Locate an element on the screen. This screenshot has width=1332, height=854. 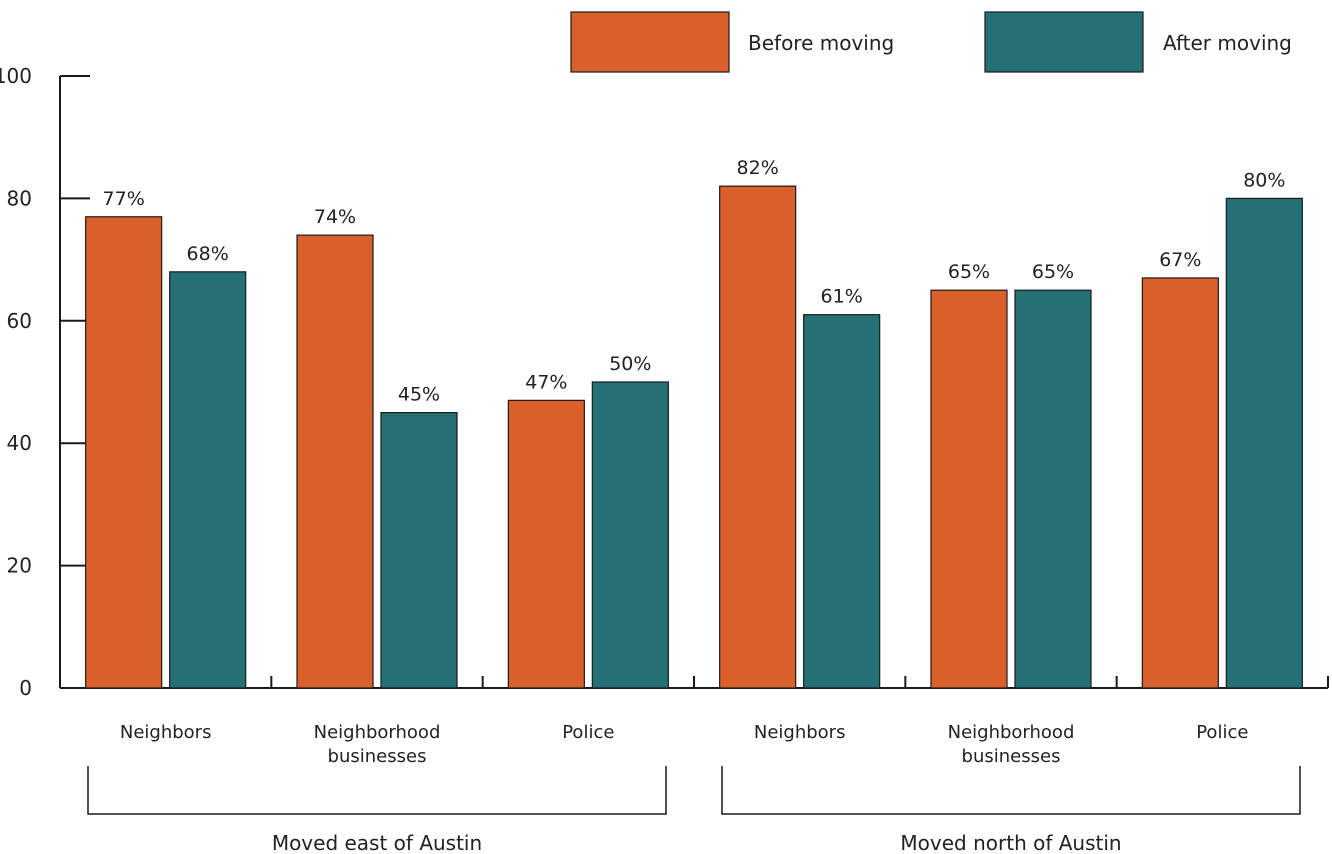
y-axis: 0 20 40 60 80 100 is located at coordinates (45, 382).